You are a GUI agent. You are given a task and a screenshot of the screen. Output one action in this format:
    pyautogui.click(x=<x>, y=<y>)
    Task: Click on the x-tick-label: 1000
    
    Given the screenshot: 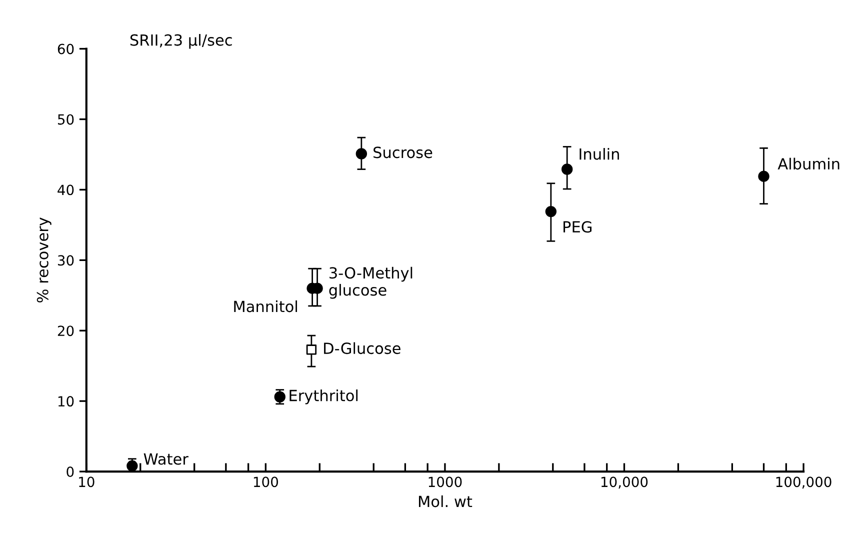 What is the action you would take?
    pyautogui.click(x=445, y=482)
    